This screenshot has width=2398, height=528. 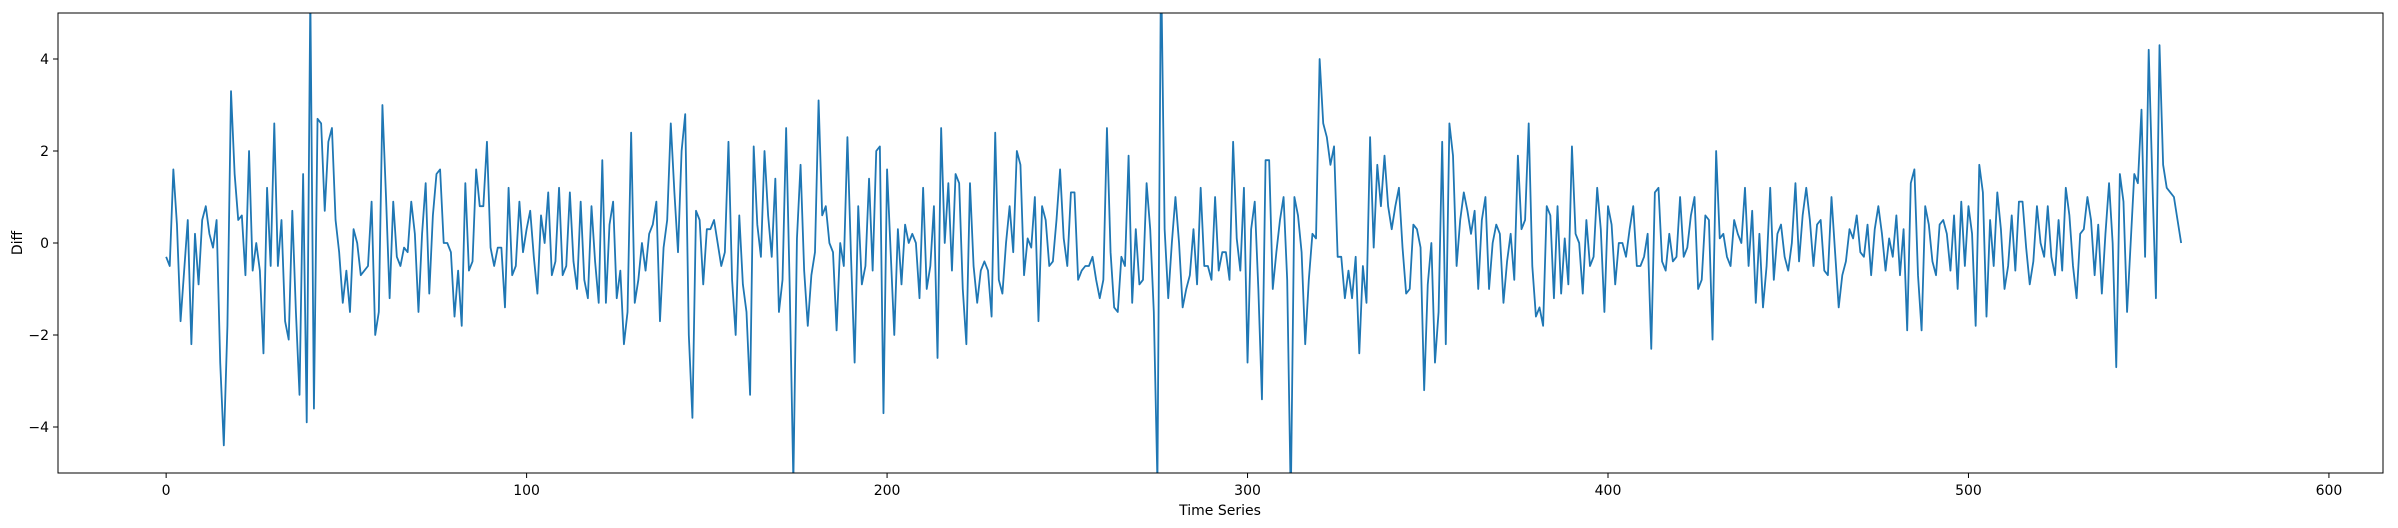 I want to click on x-axis-label: Time Series, so click(x=1219, y=511).